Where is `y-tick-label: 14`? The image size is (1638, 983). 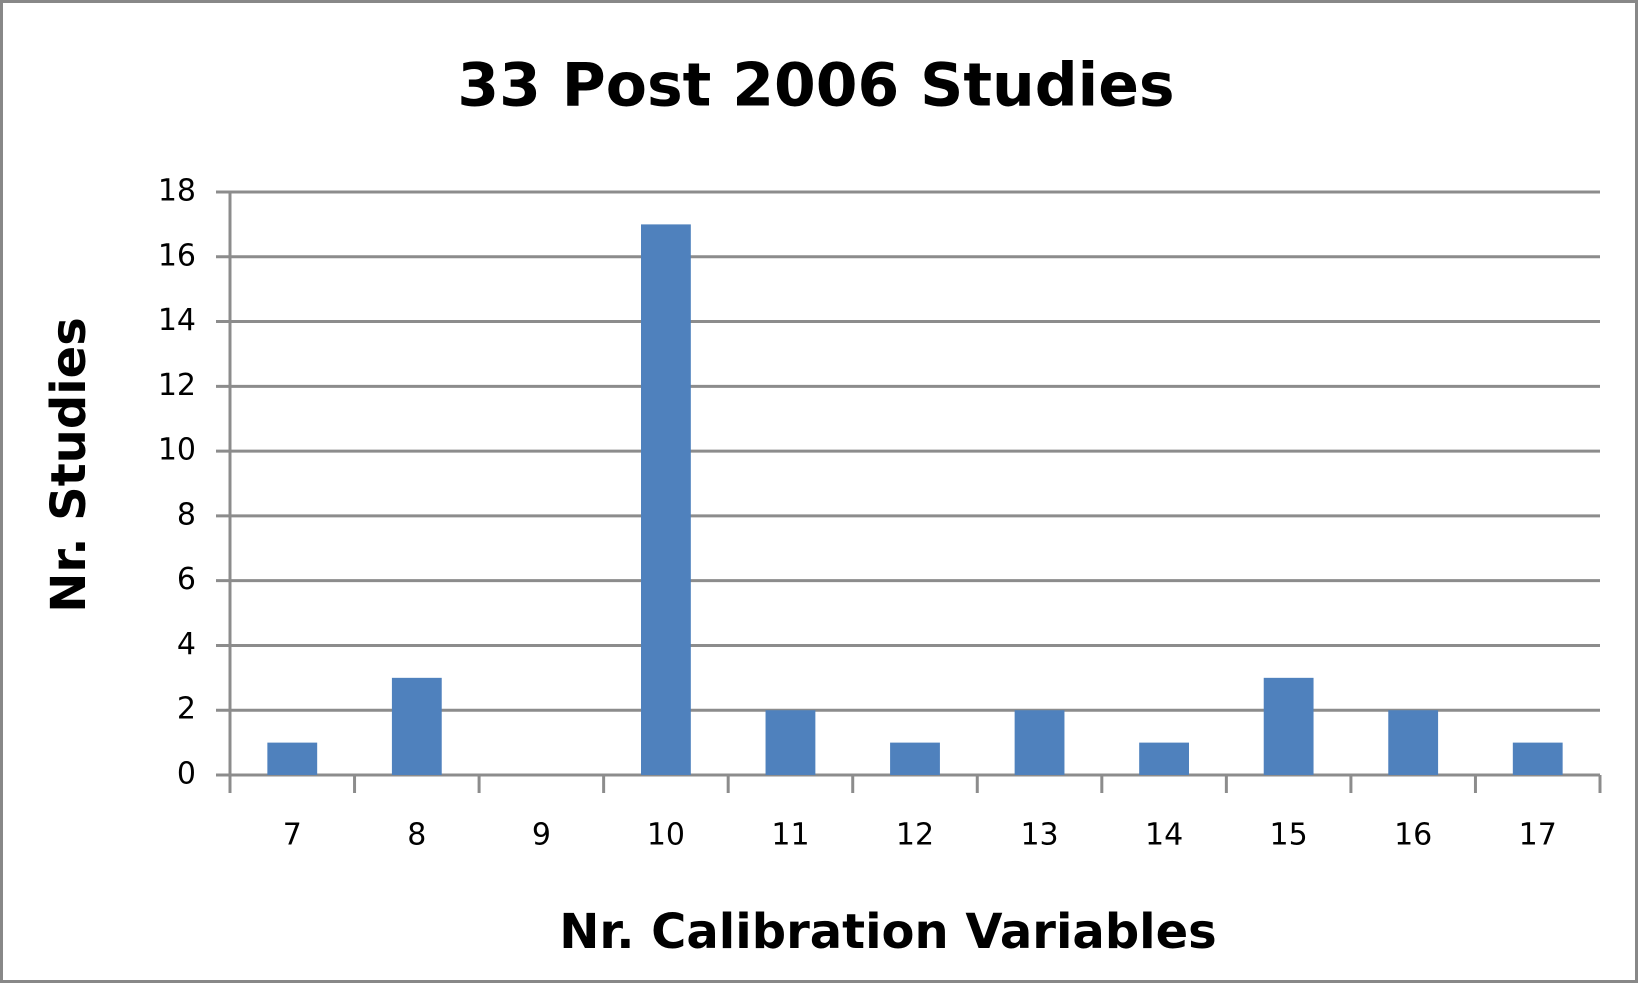
y-tick-label: 14 is located at coordinates (177, 320).